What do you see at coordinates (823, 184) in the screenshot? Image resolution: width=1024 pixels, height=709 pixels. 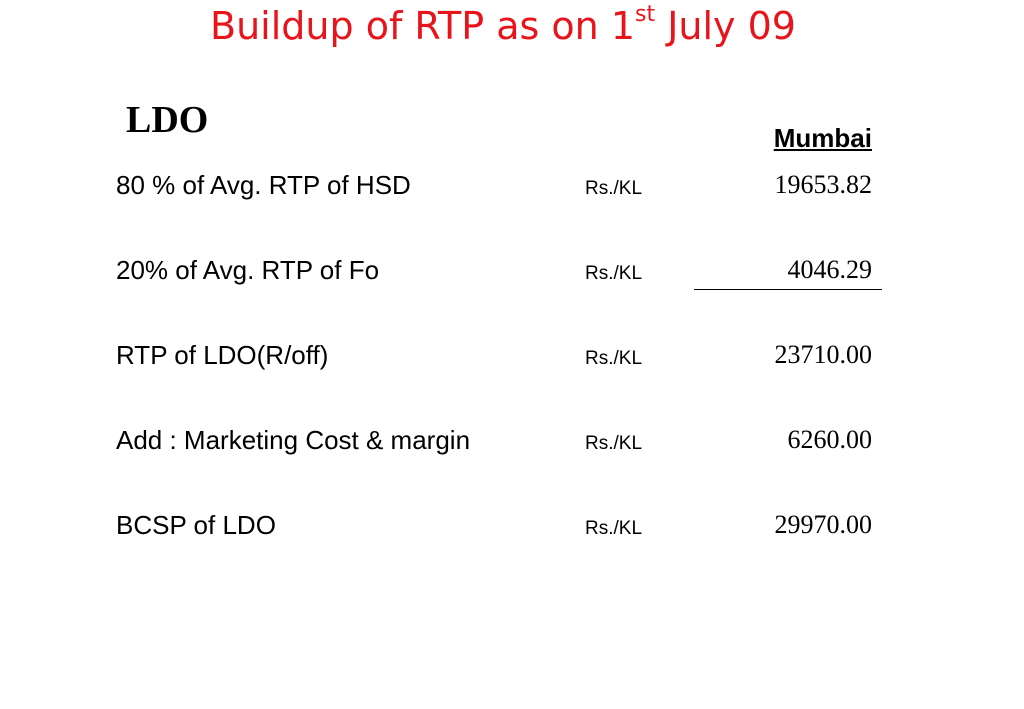 I see `row-value: 19653.82` at bounding box center [823, 184].